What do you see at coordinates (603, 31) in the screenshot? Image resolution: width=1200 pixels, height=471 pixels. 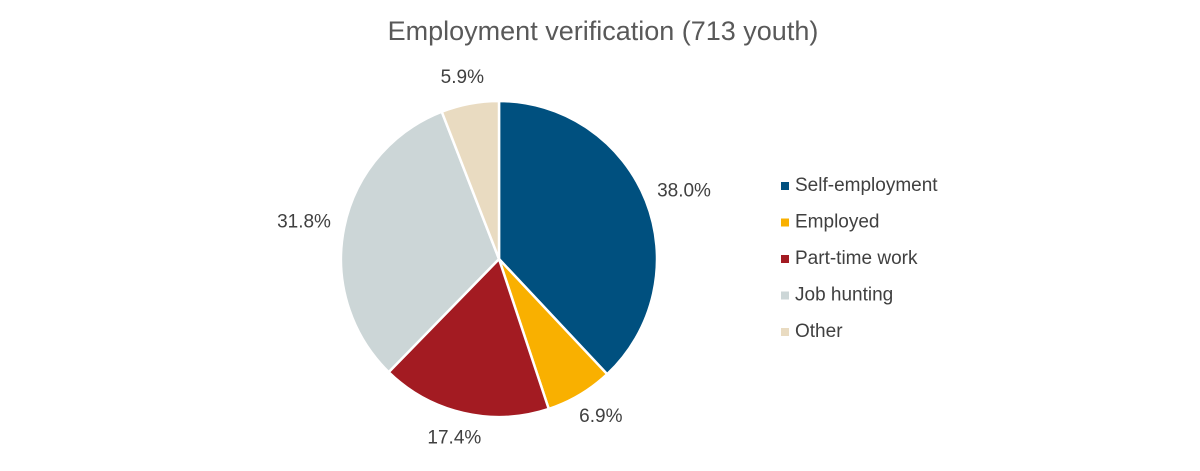 I see `chart-title: Employment verification (713 youth)` at bounding box center [603, 31].